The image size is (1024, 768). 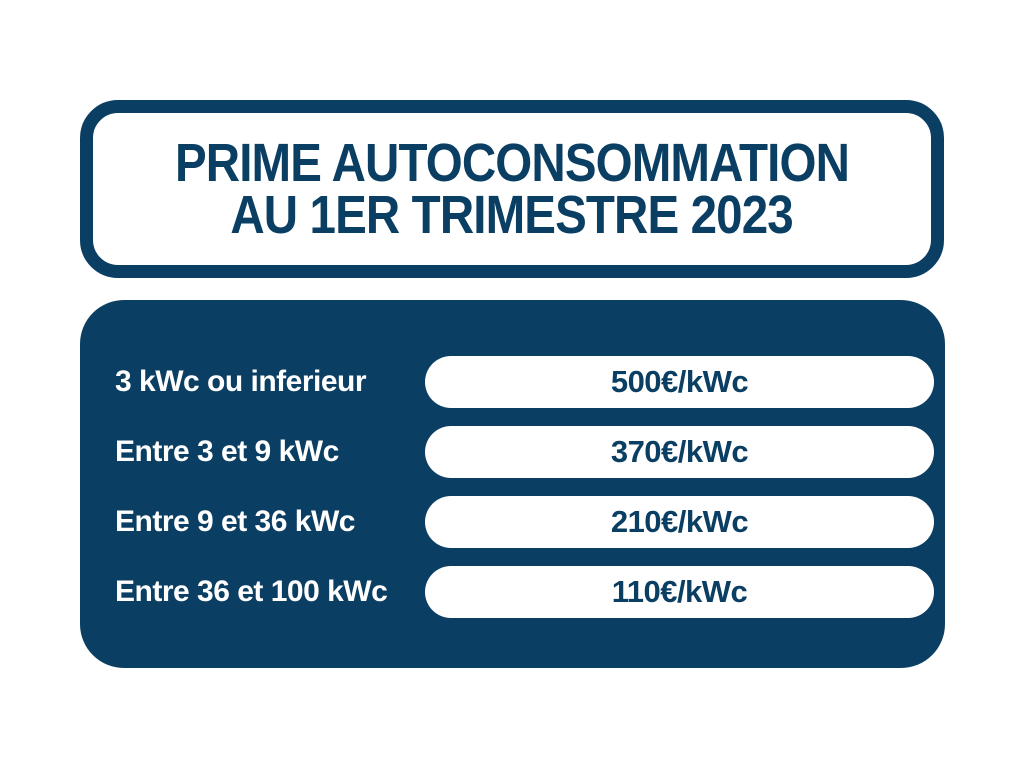 I want to click on rate-row: Entre 9 et 36 kWc 210€/kWc, so click(x=512, y=522).